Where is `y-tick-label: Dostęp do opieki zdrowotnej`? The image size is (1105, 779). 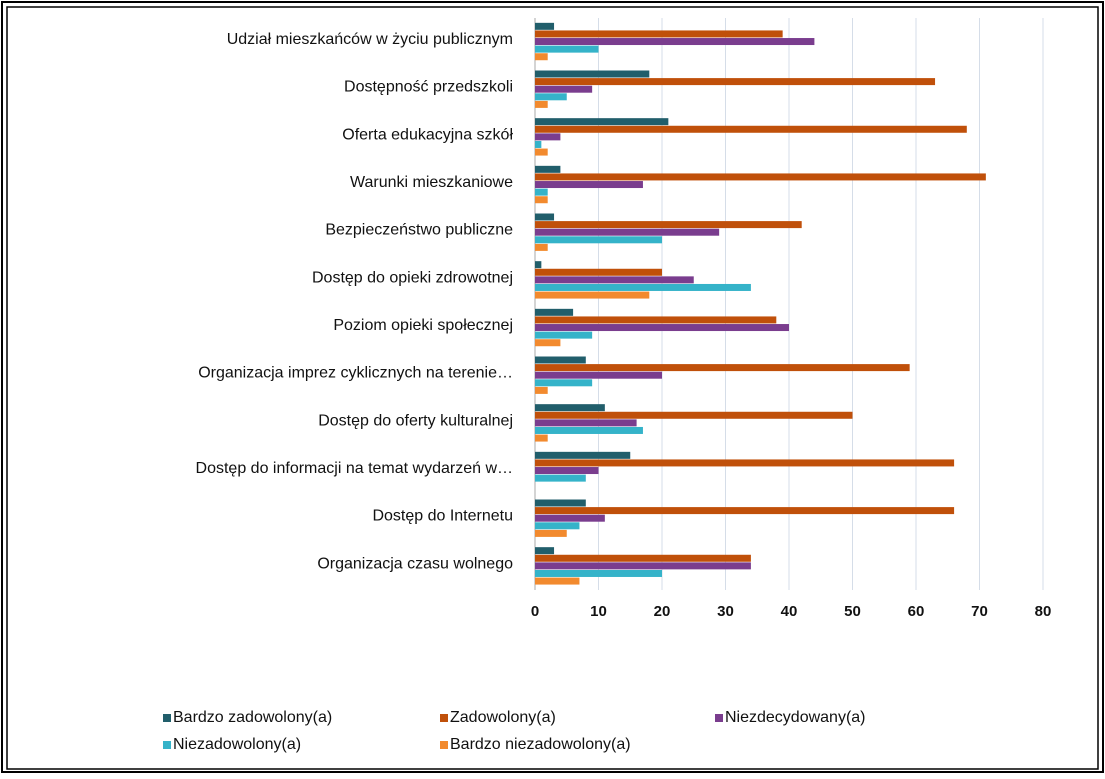 y-tick-label: Dostęp do opieki zdrowotnej is located at coordinates (412, 277).